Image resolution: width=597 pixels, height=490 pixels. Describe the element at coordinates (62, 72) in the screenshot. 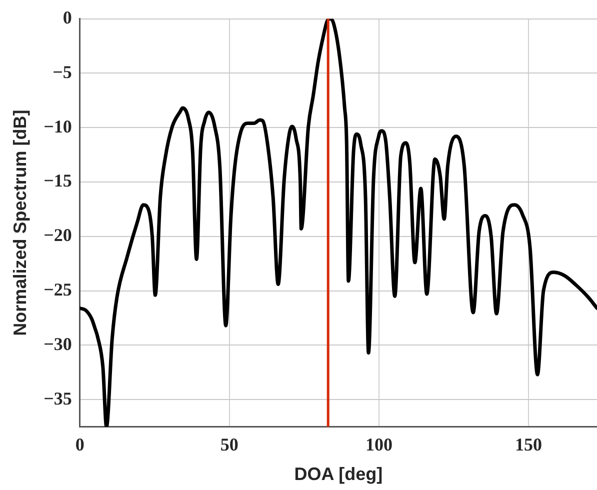

I see `y-tick-label: −5` at that location.